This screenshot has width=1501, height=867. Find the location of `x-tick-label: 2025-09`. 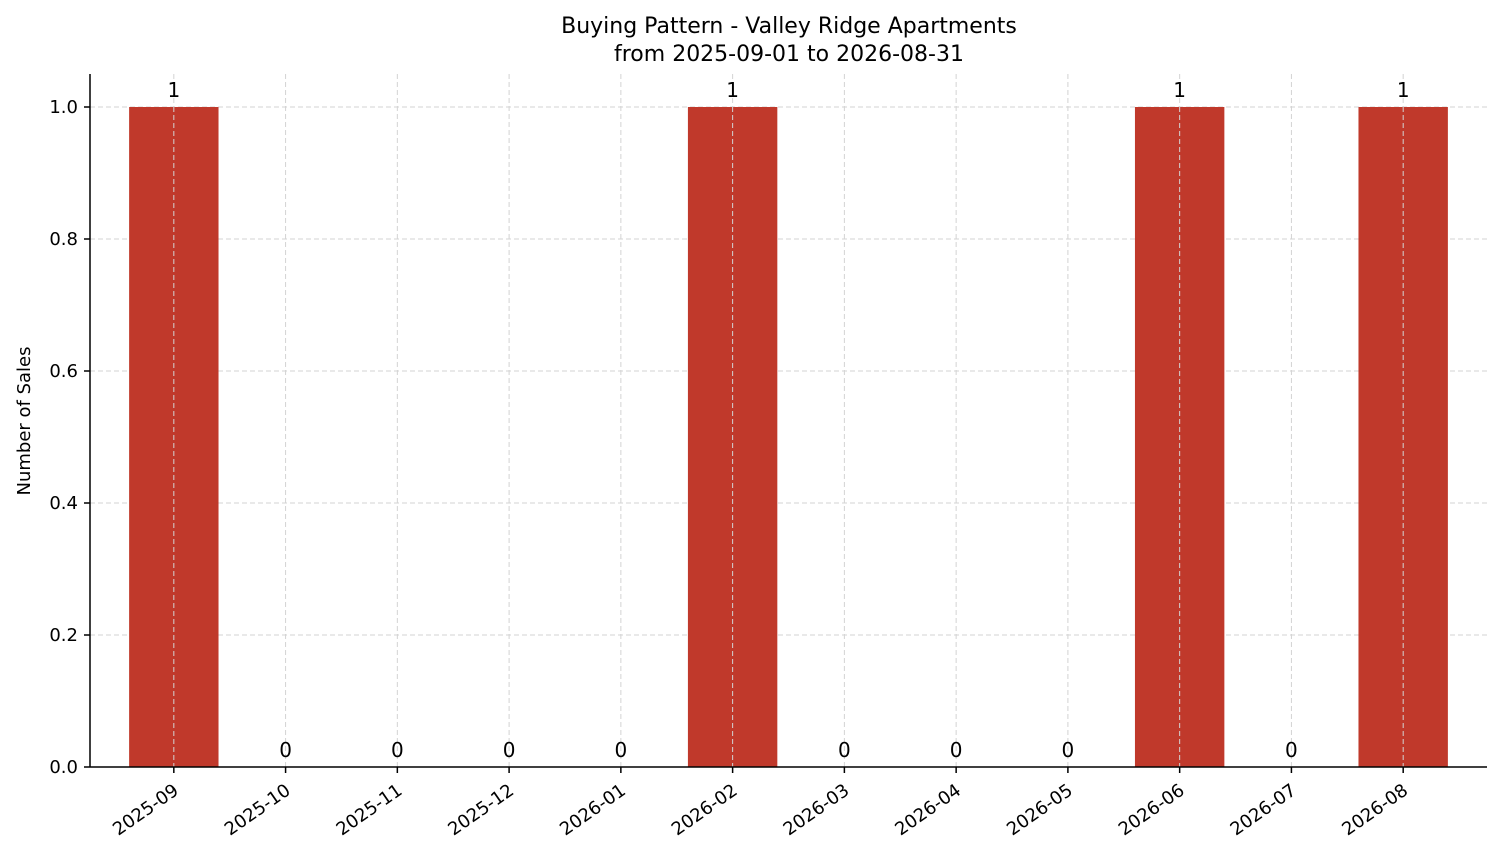

x-tick-label: 2025-09 is located at coordinates (146, 810).